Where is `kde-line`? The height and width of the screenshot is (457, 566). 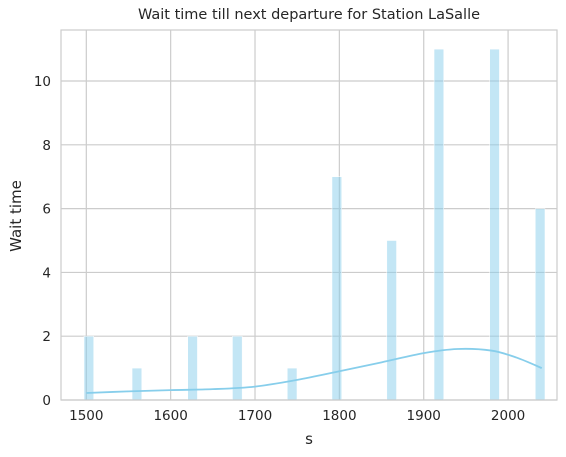 kde-line is located at coordinates (314, 370).